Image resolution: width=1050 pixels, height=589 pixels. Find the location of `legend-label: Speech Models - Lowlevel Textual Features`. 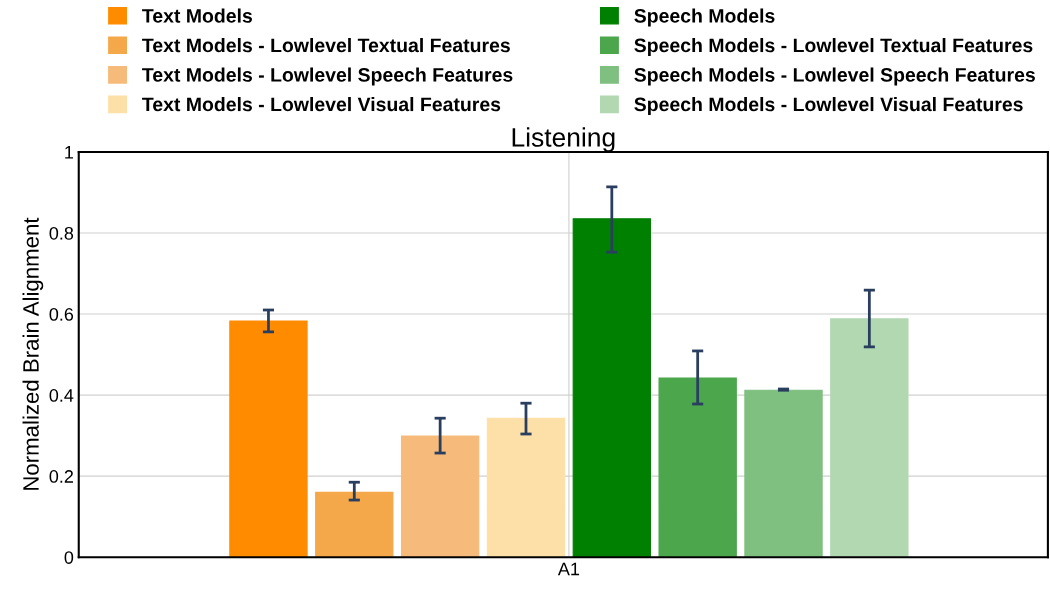

legend-label: Speech Models - Lowlevel Textual Features is located at coordinates (833, 47).